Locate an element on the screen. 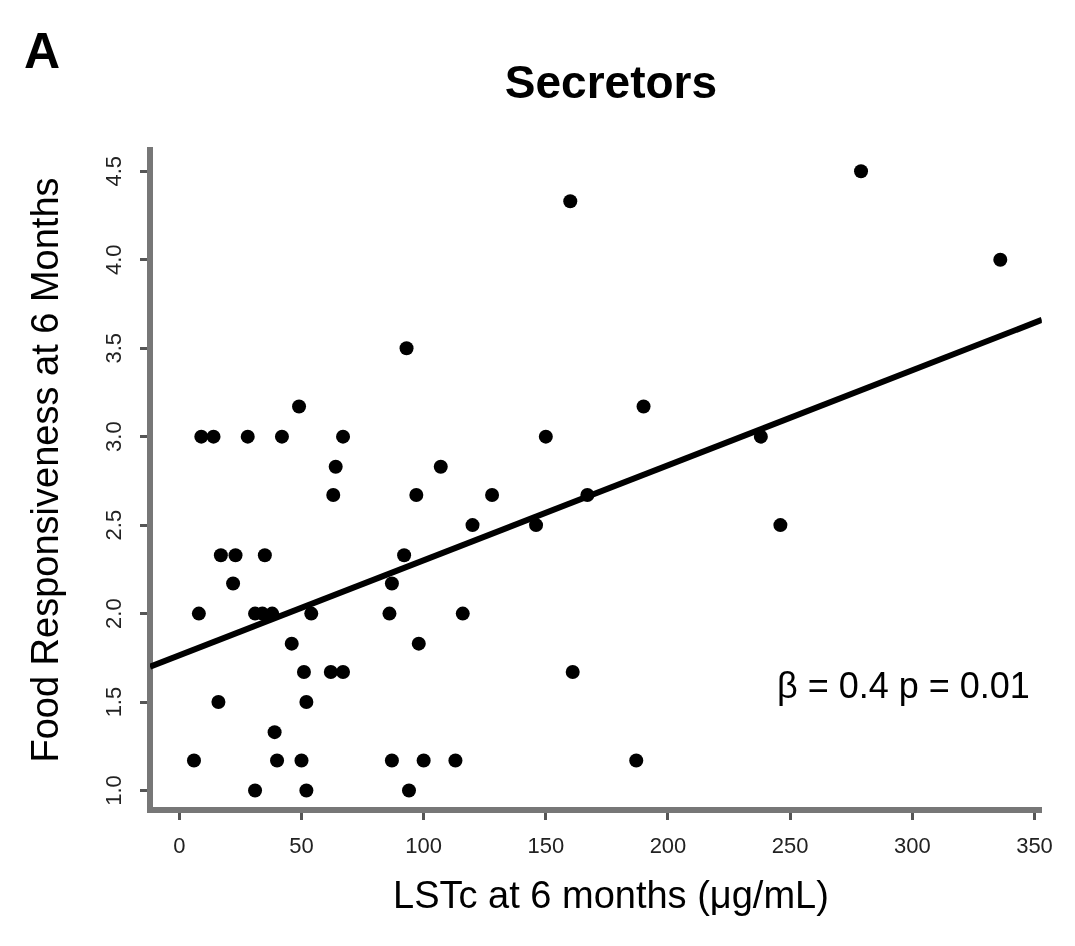  y-tick-label: 4.0 is located at coordinates (114, 259).